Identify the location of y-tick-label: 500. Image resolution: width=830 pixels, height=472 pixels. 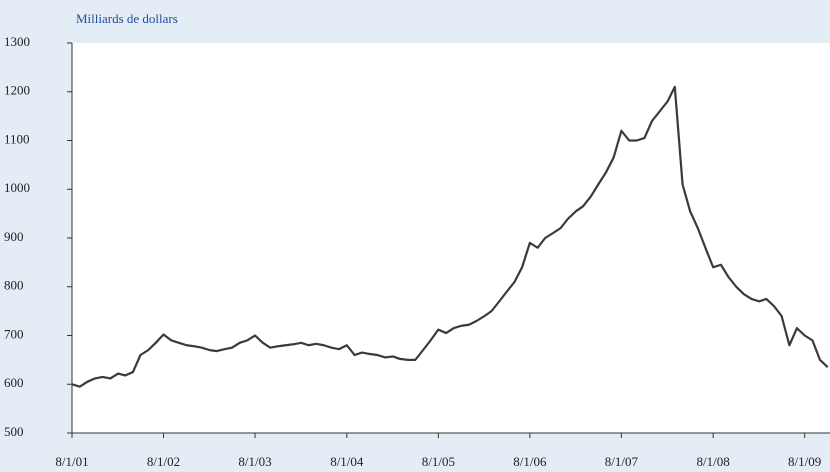
(14, 431).